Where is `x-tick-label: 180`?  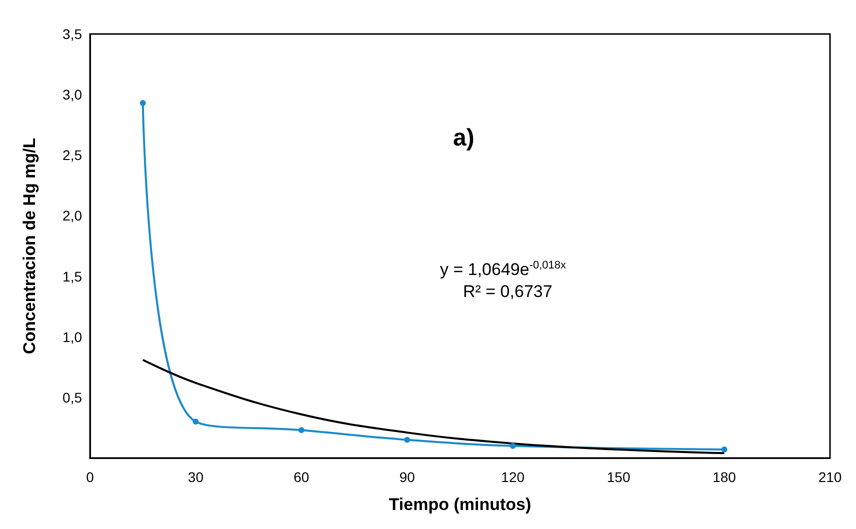
x-tick-label: 180 is located at coordinates (724, 477).